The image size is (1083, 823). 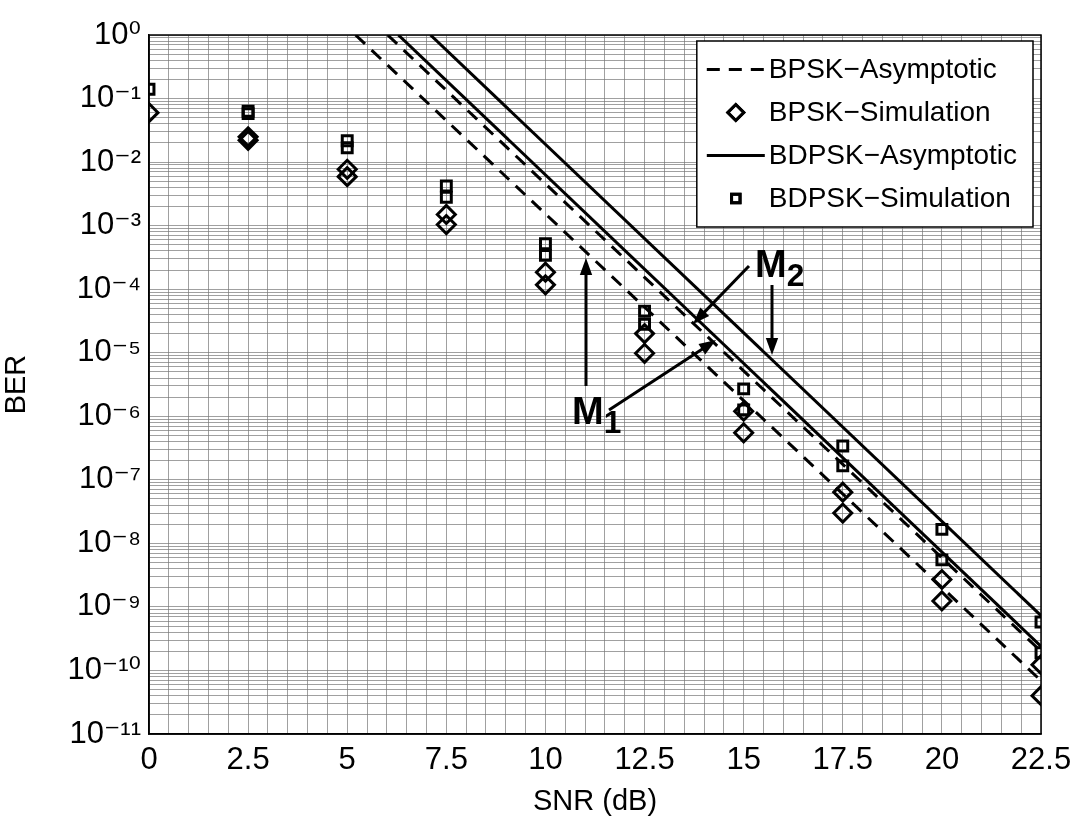 I want to click on y-tick-label: 10⁰, so click(x=117, y=33).